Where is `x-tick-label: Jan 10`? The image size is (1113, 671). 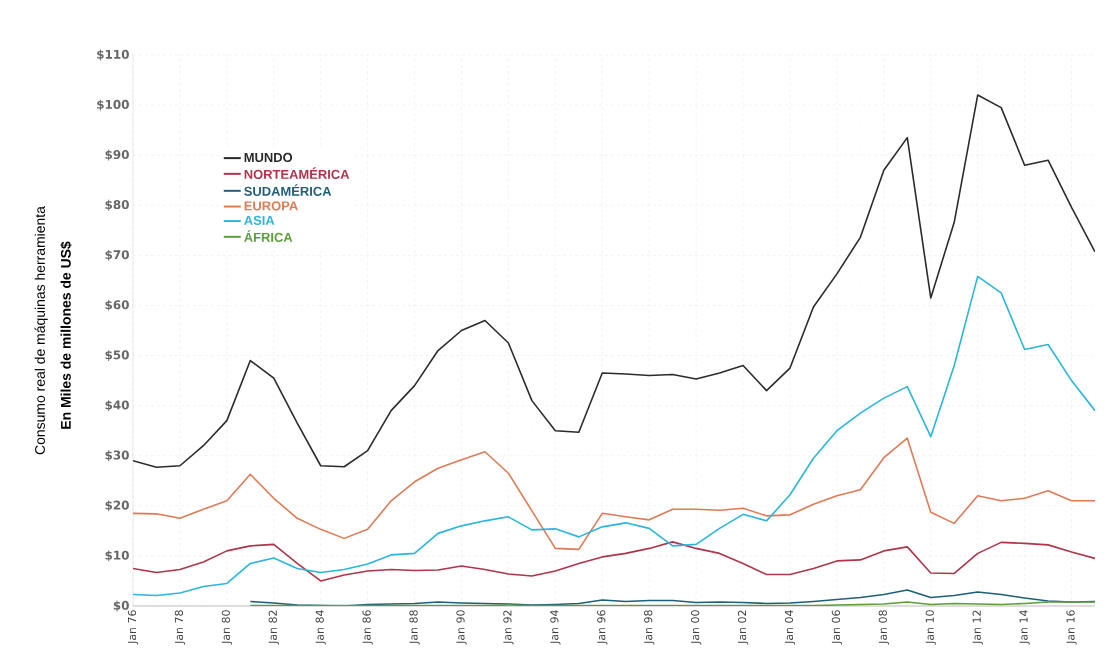
x-tick-label: Jan 10 is located at coordinates (930, 627).